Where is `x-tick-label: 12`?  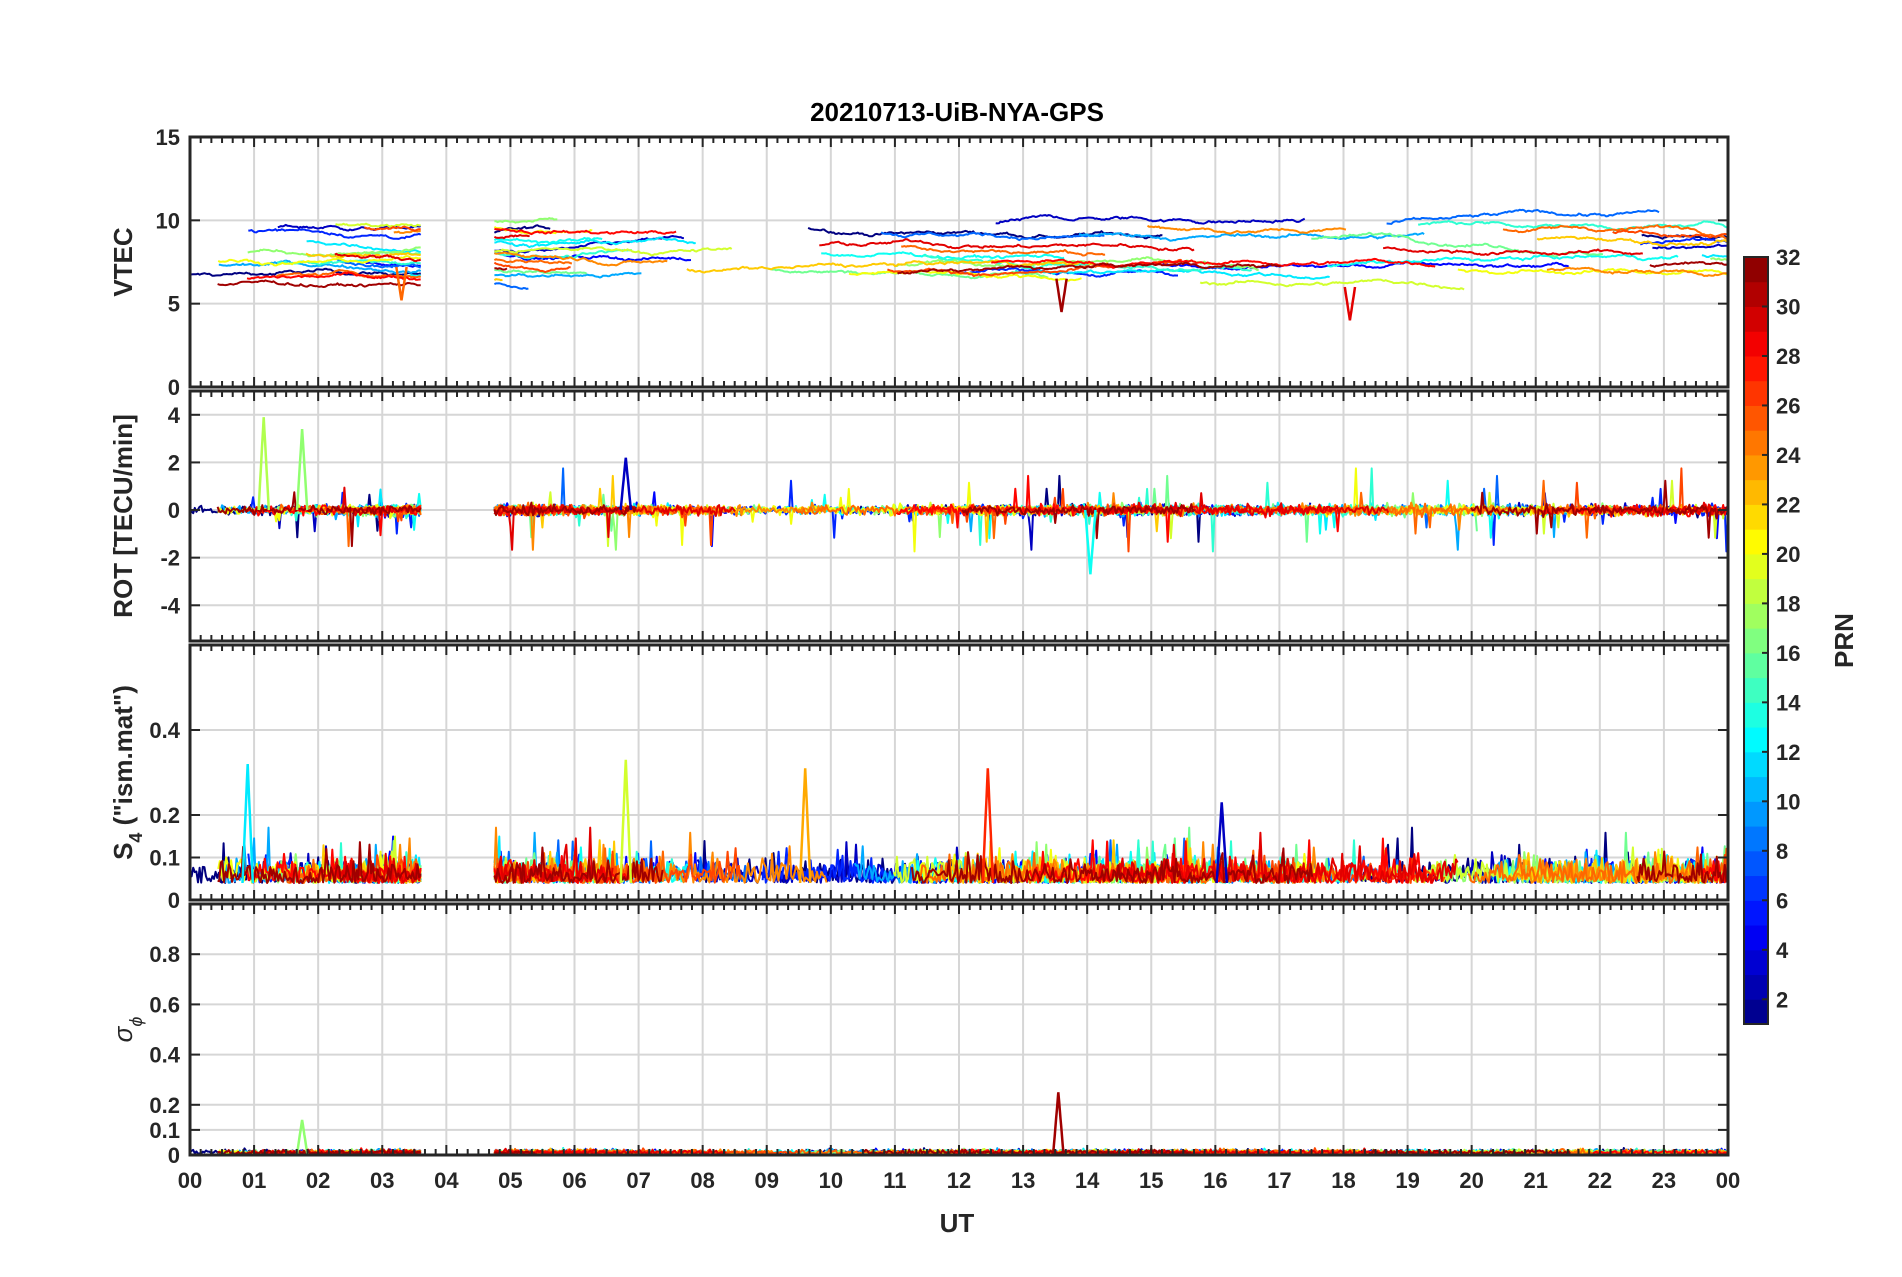 x-tick-label: 12 is located at coordinates (959, 1180).